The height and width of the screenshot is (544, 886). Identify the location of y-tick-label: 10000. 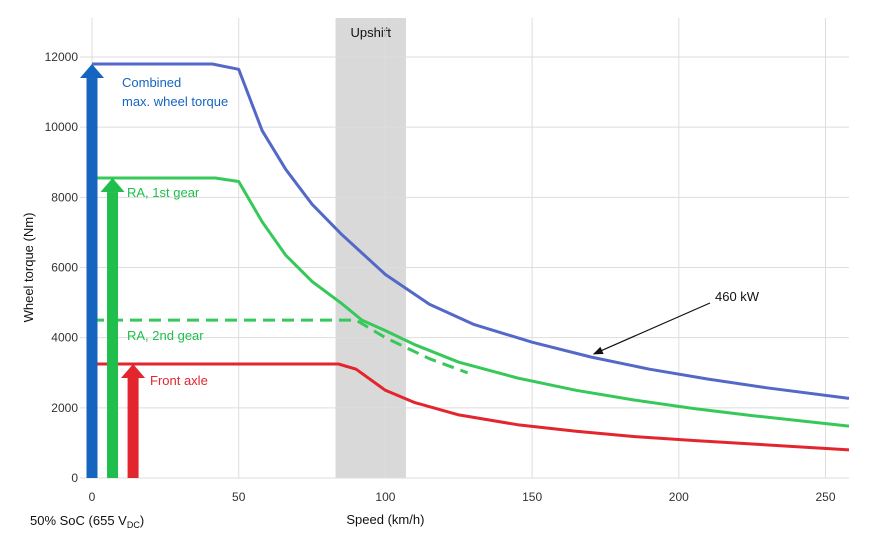
(62, 127).